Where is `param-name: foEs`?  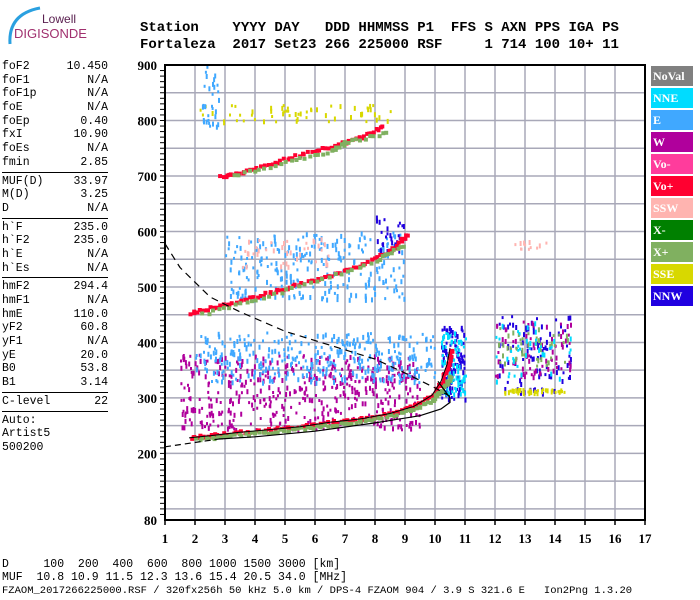
param-name: foEs is located at coordinates (16, 149).